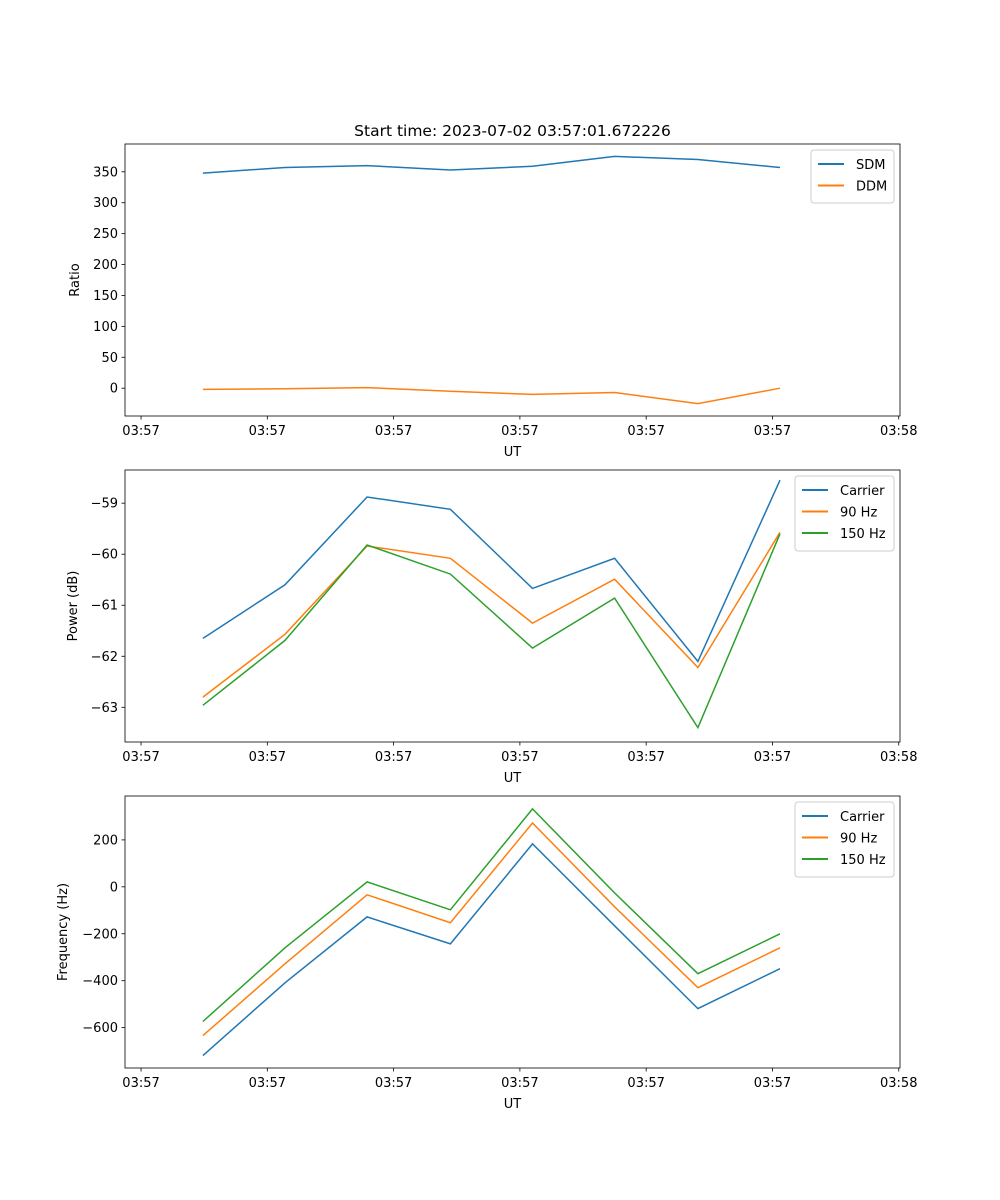  Describe the element at coordinates (871, 187) in the screenshot. I see `legend-label: DDM` at that location.